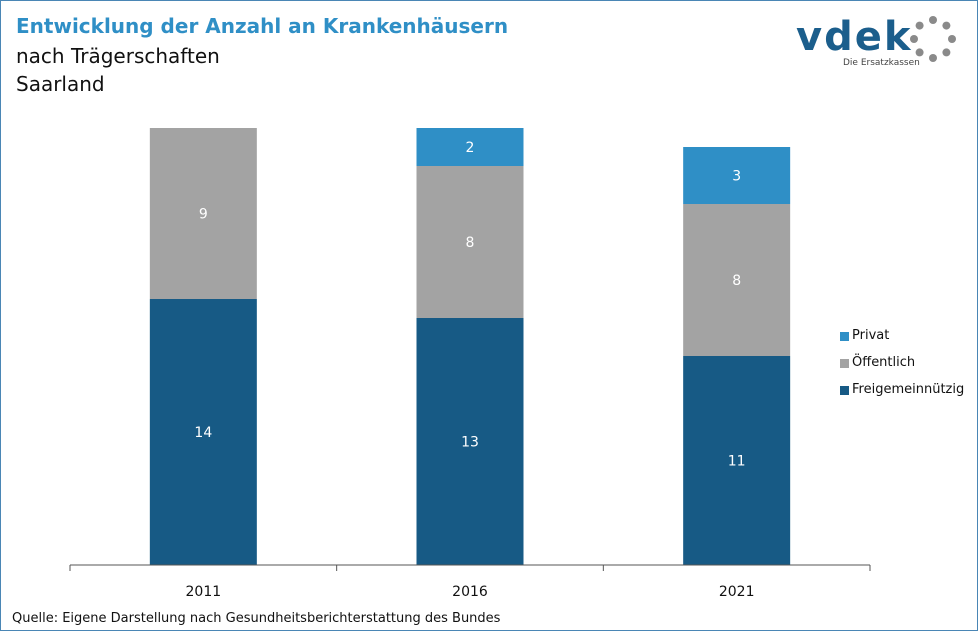 This screenshot has width=978, height=631. I want to click on bar-segment-freigemeinnuetzig-2016, so click(470, 441).